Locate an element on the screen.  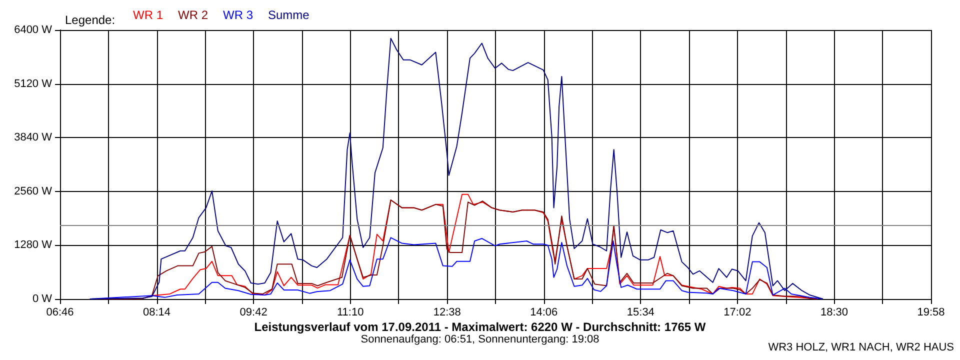
y-tick-label: 3840 W is located at coordinates (33, 138).